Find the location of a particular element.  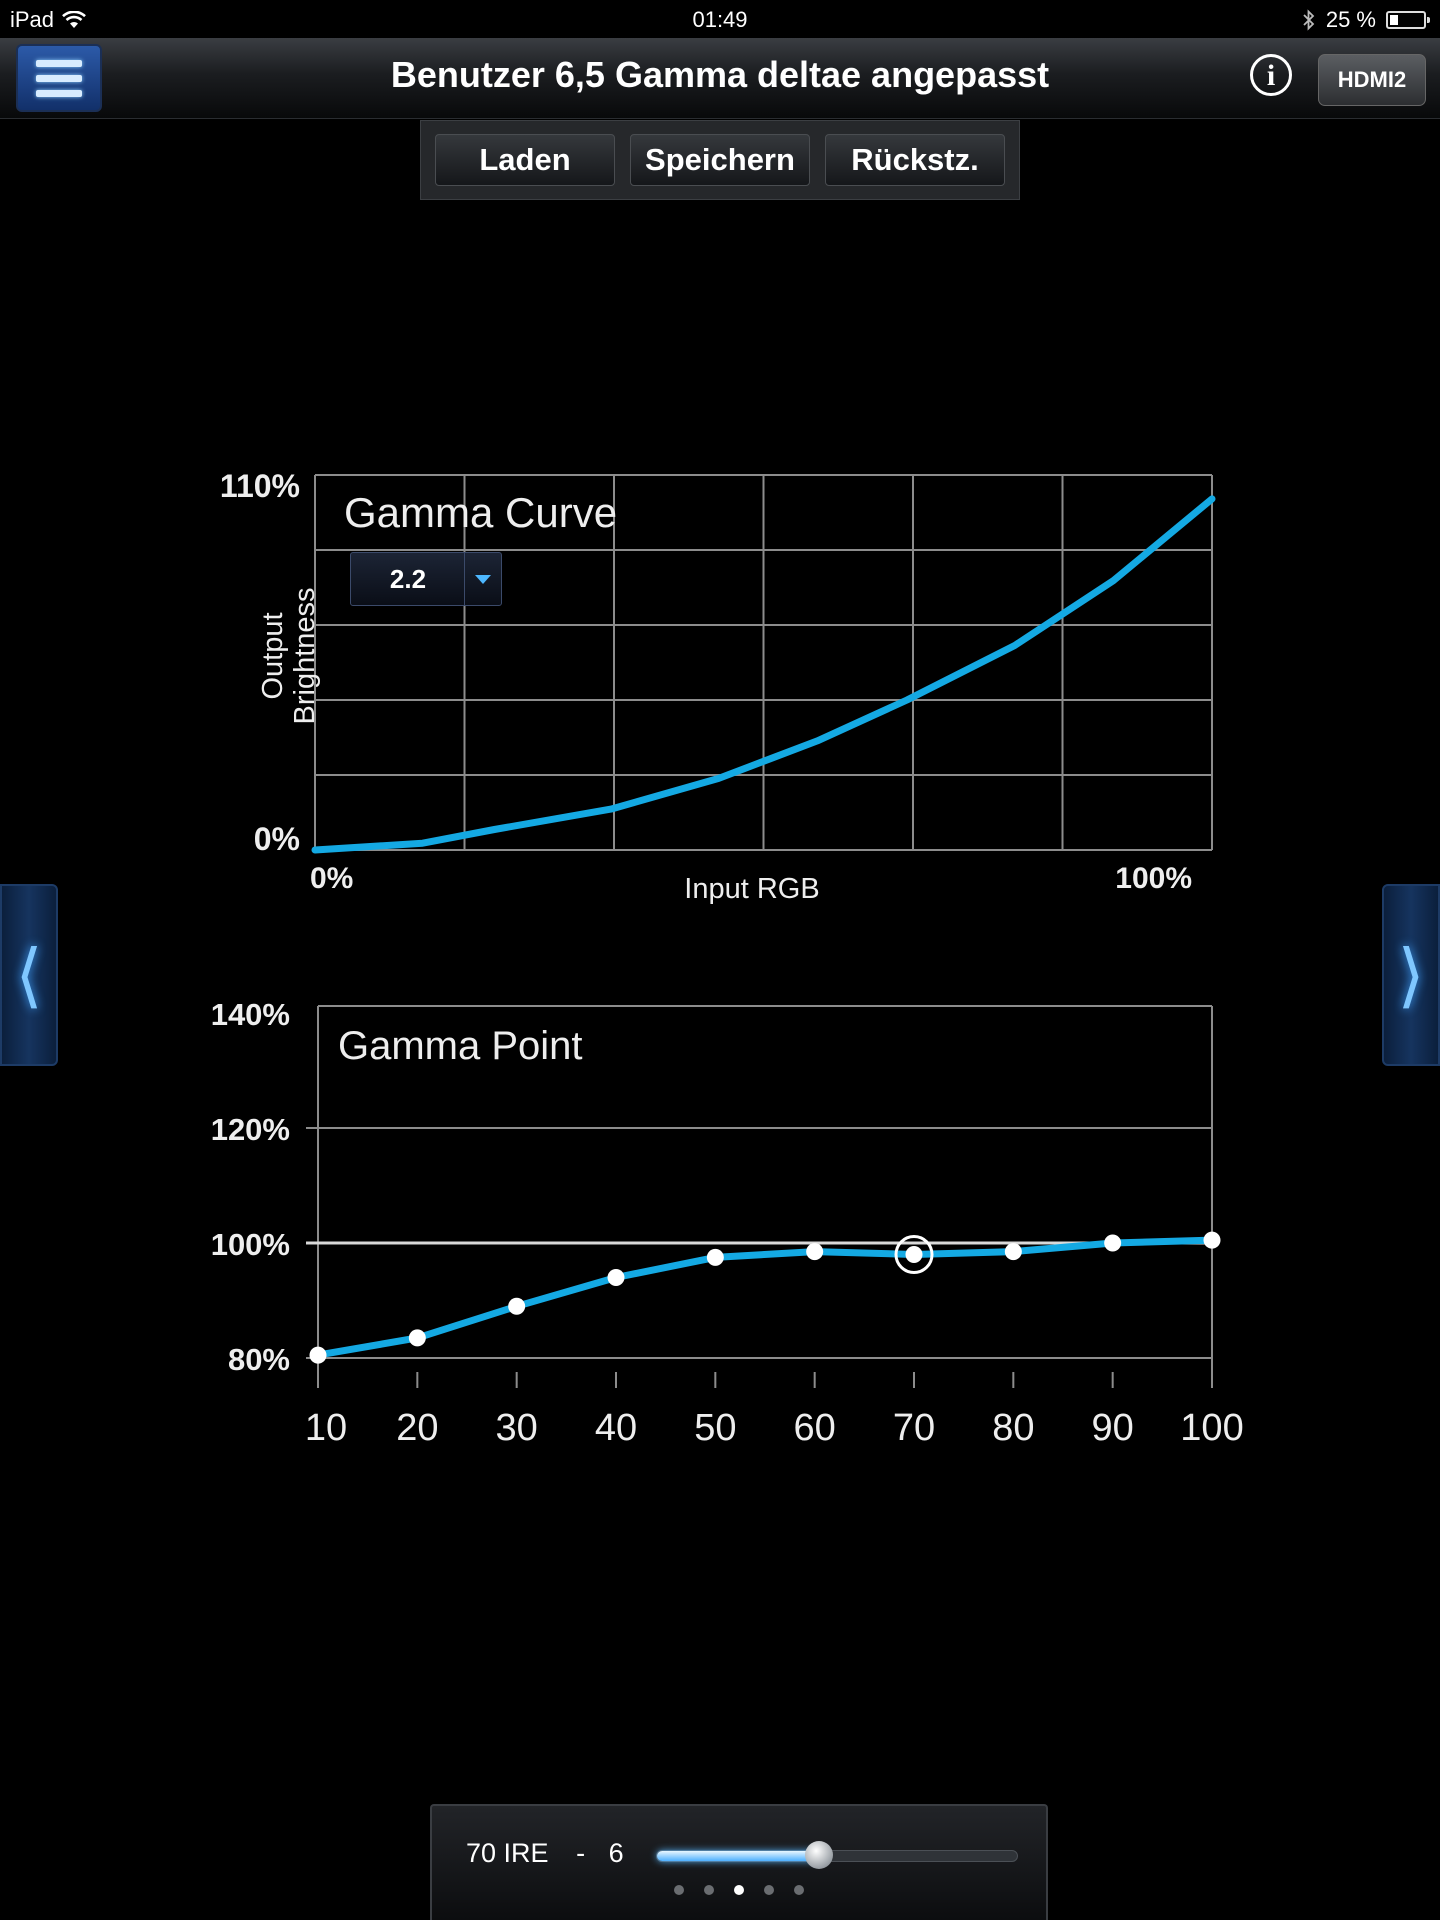

point-xtick-label: 50 is located at coordinates (715, 1428).